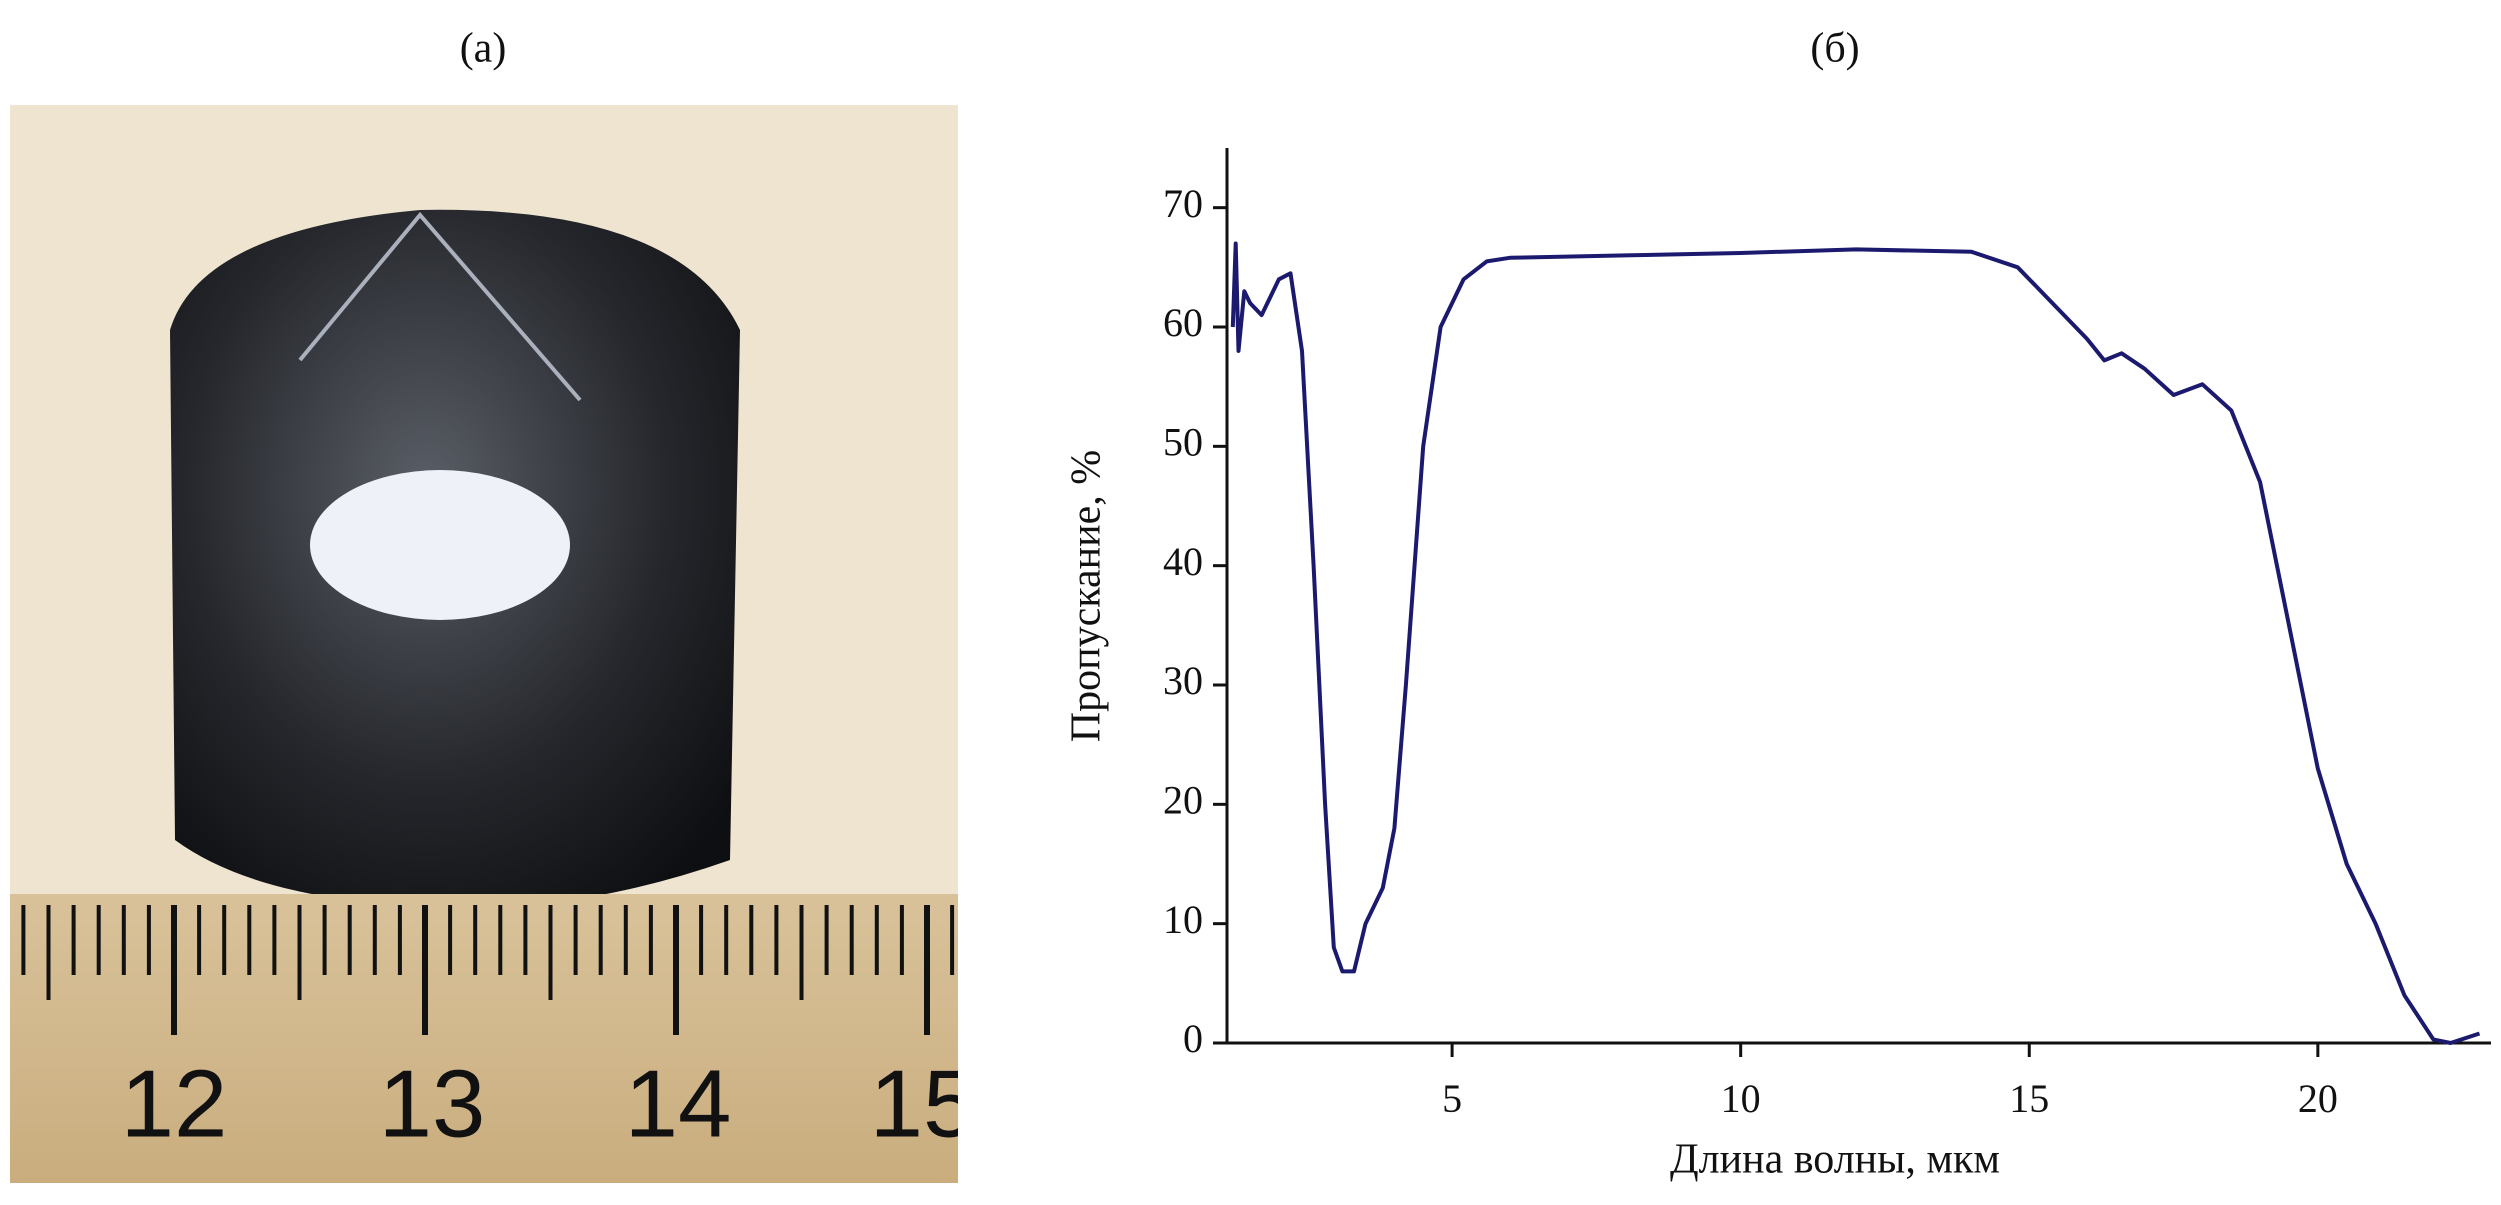  What do you see at coordinates (1452, 1098) in the screenshot?
I see `x-tick-label: 5` at bounding box center [1452, 1098].